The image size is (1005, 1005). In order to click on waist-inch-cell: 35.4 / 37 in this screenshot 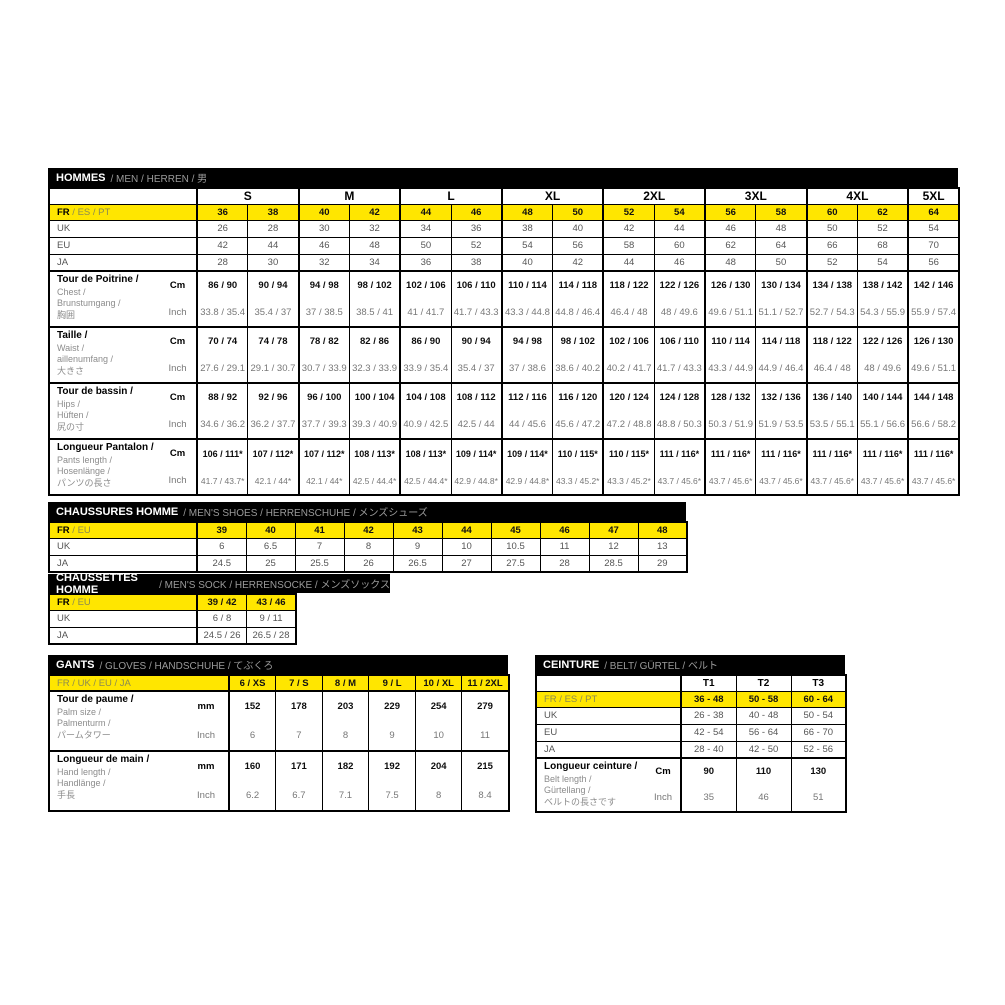, I will do `click(476, 369)`.